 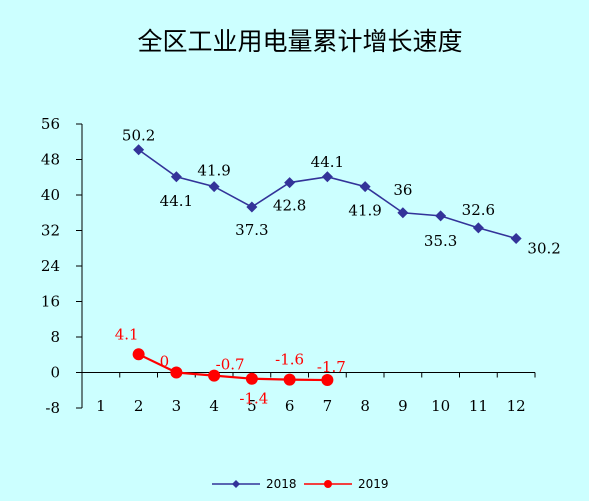 What do you see at coordinates (50, 124) in the screenshot?
I see `y-tick-label: 56` at bounding box center [50, 124].